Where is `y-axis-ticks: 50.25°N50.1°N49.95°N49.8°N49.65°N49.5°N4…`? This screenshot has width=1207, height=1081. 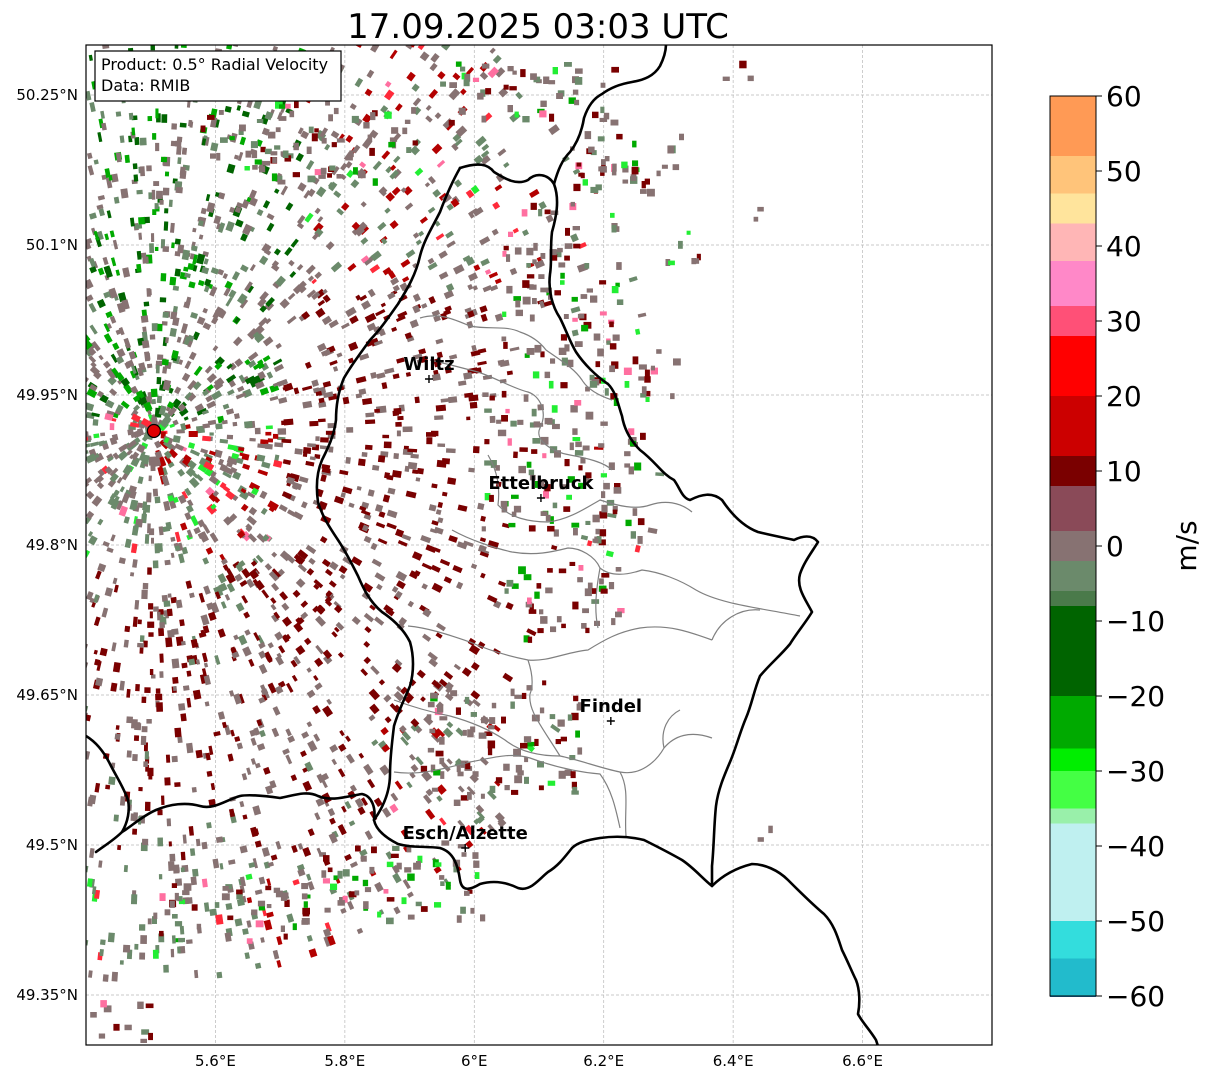 y-axis-ticks: 50.25°N50.1°N49.95°N49.8°N49.65°N49.5°N4… is located at coordinates (47, 545).